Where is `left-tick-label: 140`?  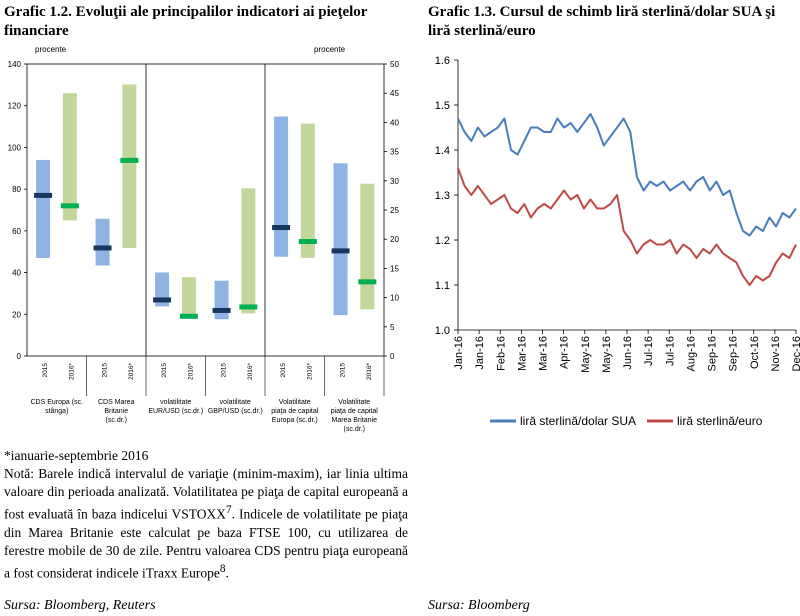
left-tick-label: 140 is located at coordinates (15, 64).